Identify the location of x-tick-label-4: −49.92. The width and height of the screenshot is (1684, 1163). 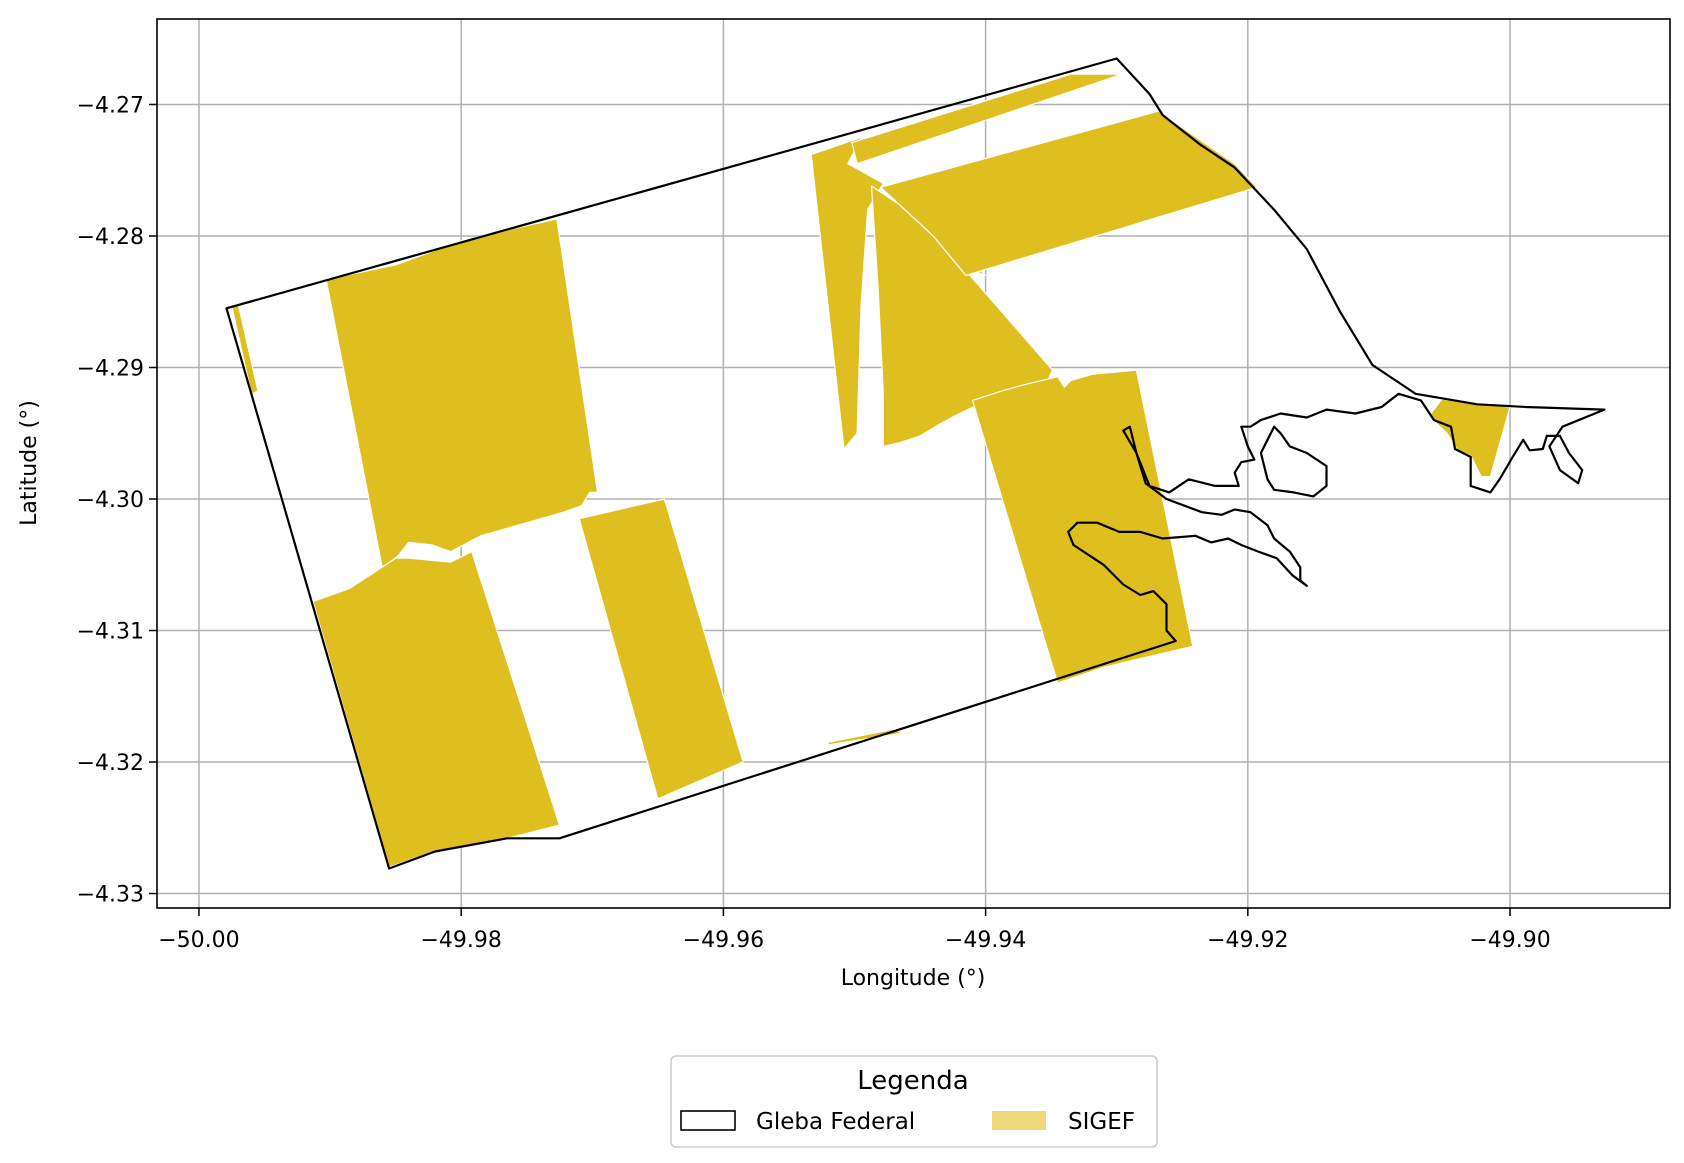
(1247, 940).